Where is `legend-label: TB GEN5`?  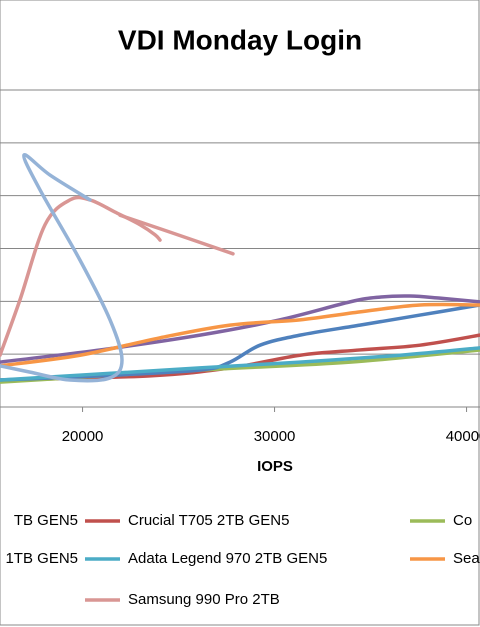 legend-label: TB GEN5 is located at coordinates (46, 520).